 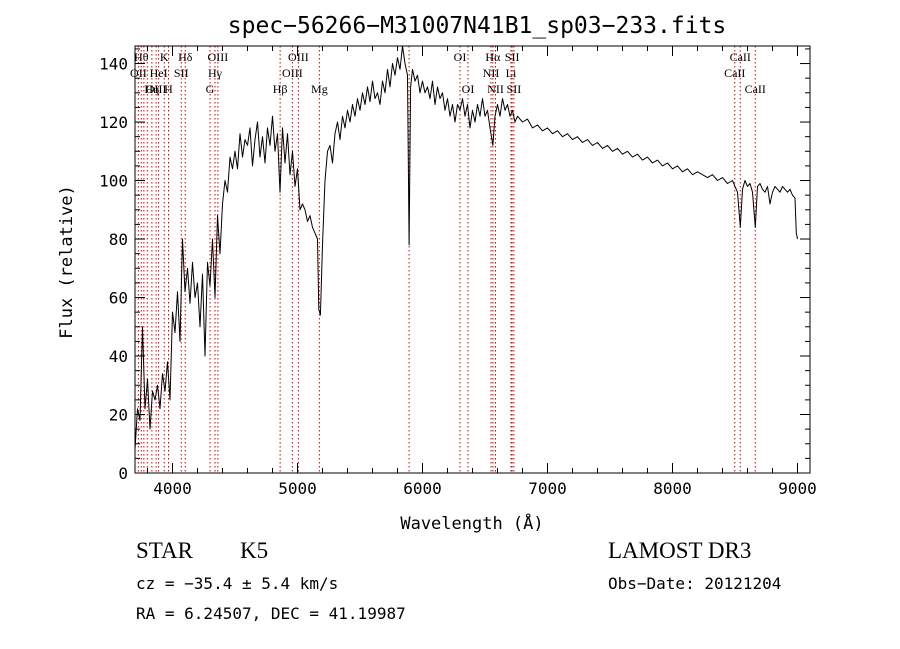 What do you see at coordinates (118, 415) in the screenshot?
I see `y-tick-label-1: 20` at bounding box center [118, 415].